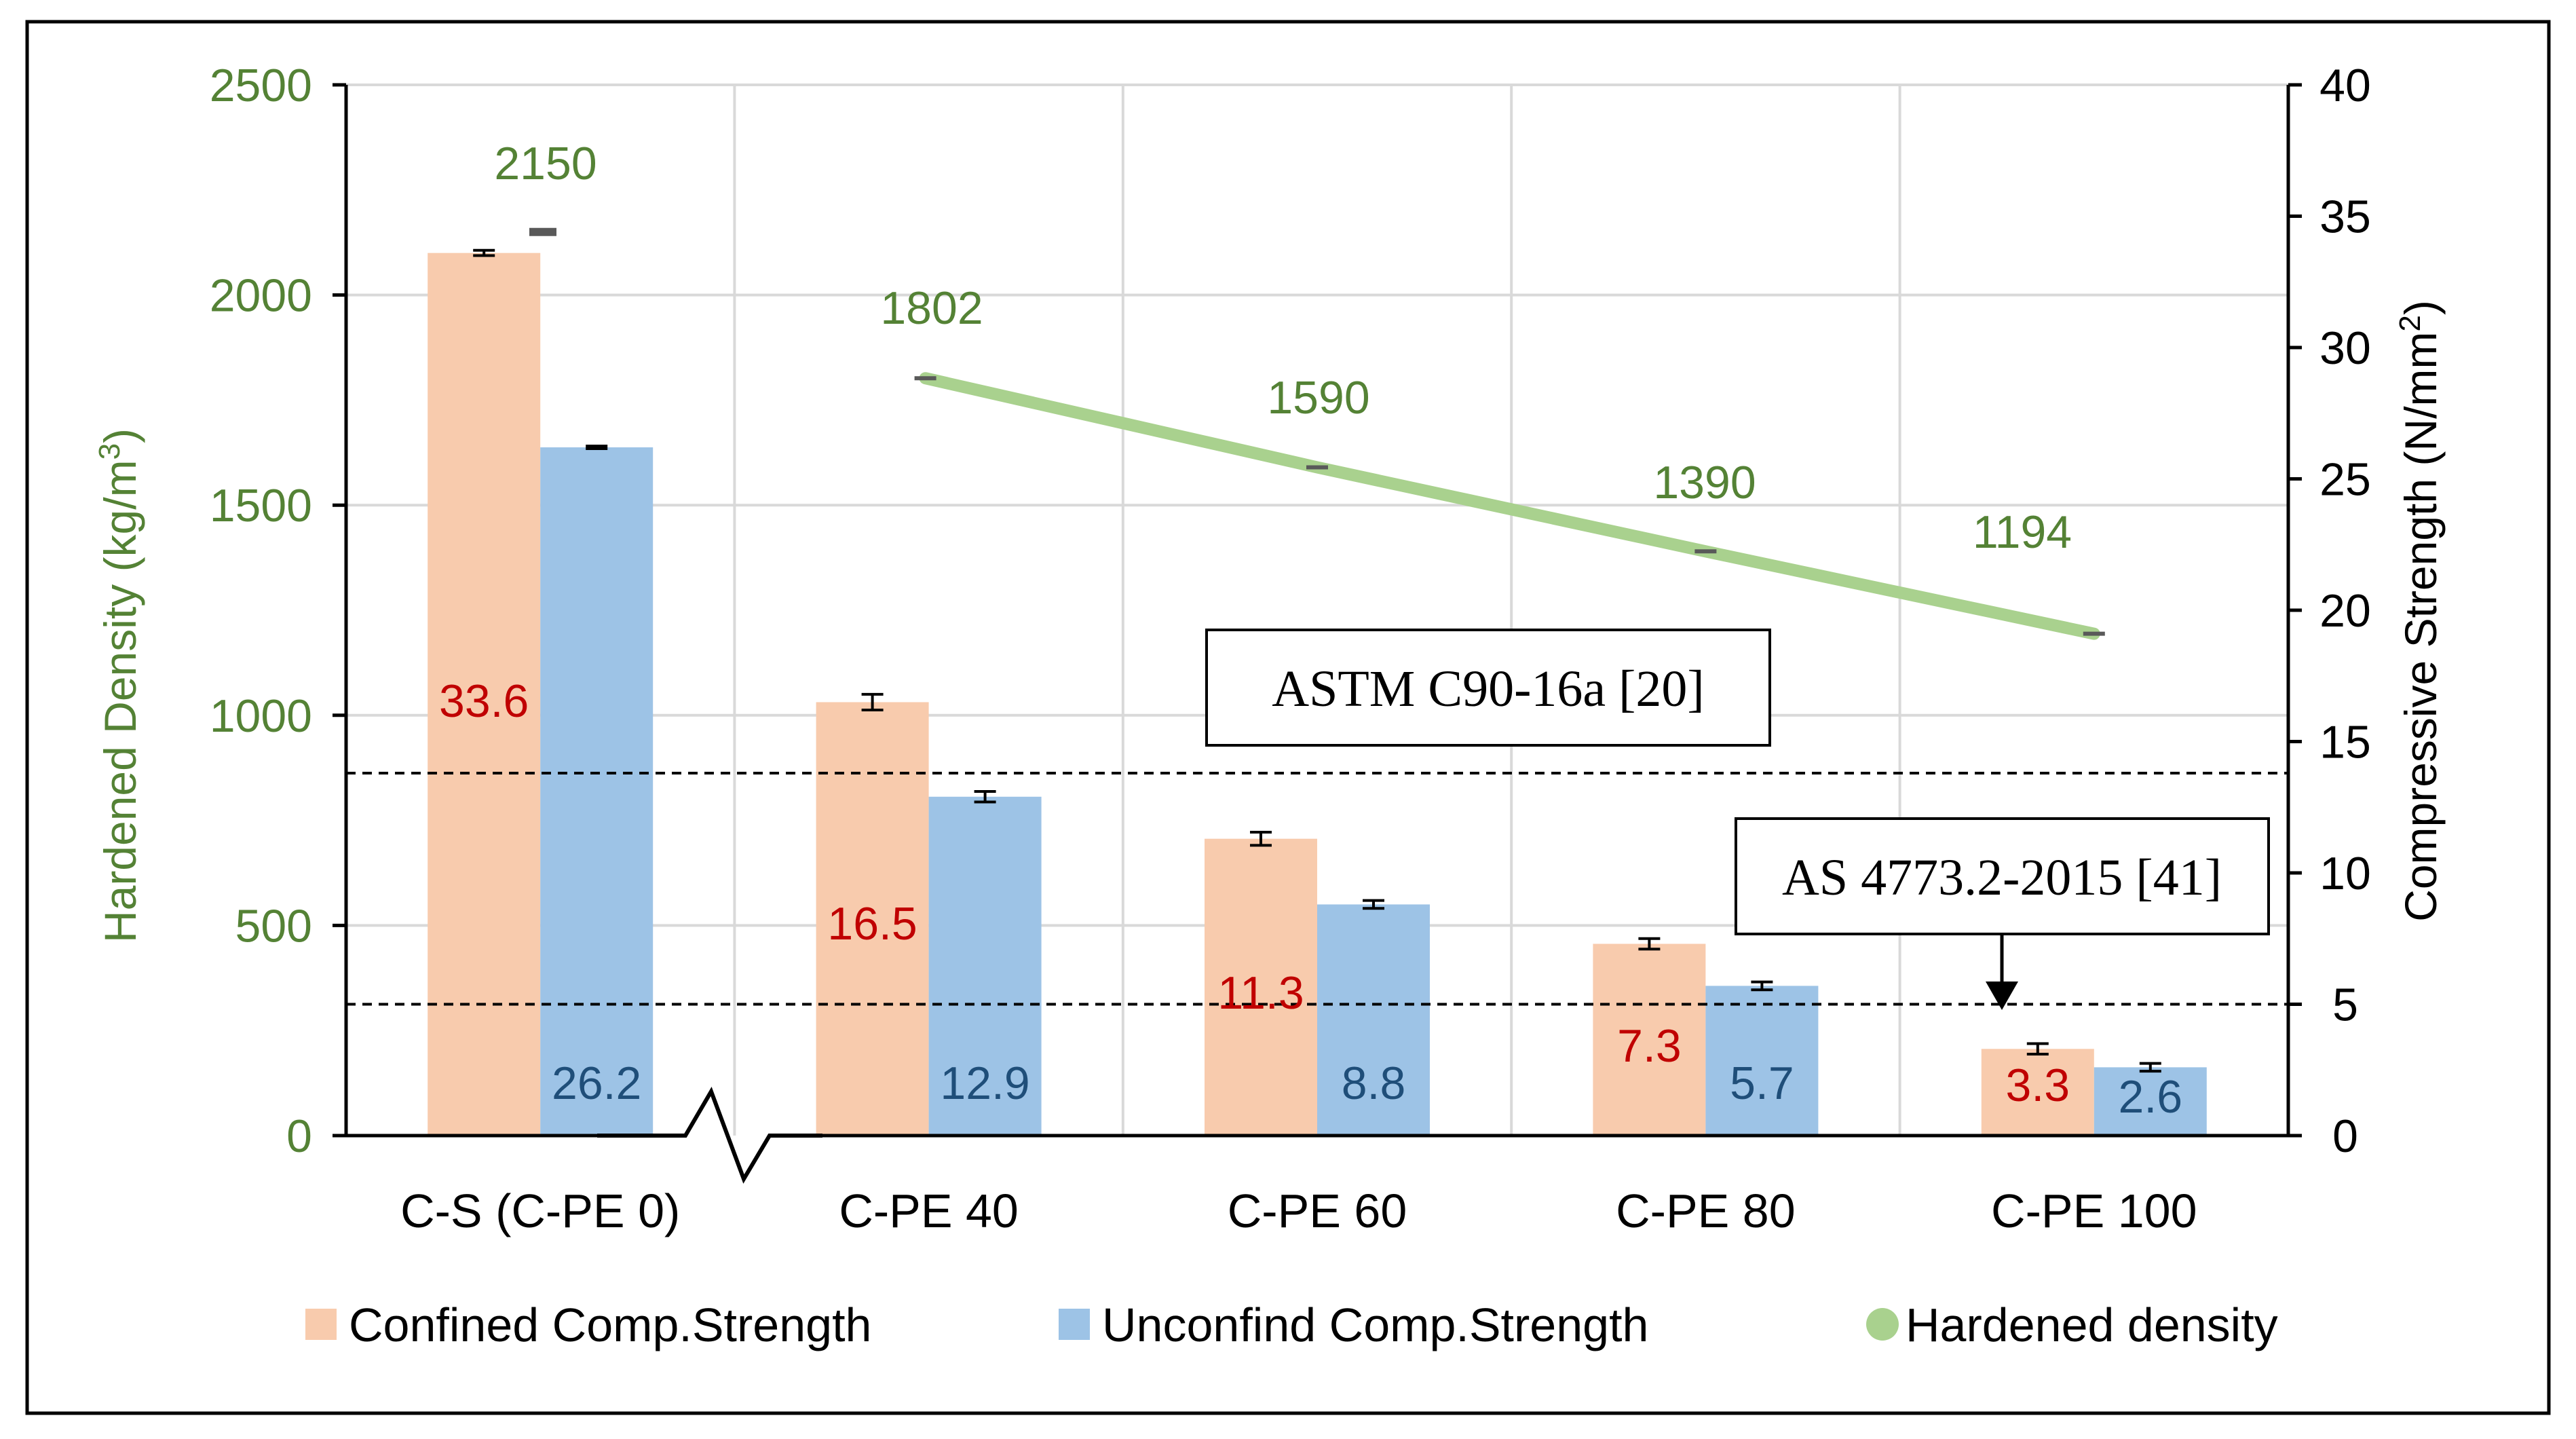 This screenshot has height=1439, width=2576. I want to click on legend-marker-density, so click(1882, 1324).